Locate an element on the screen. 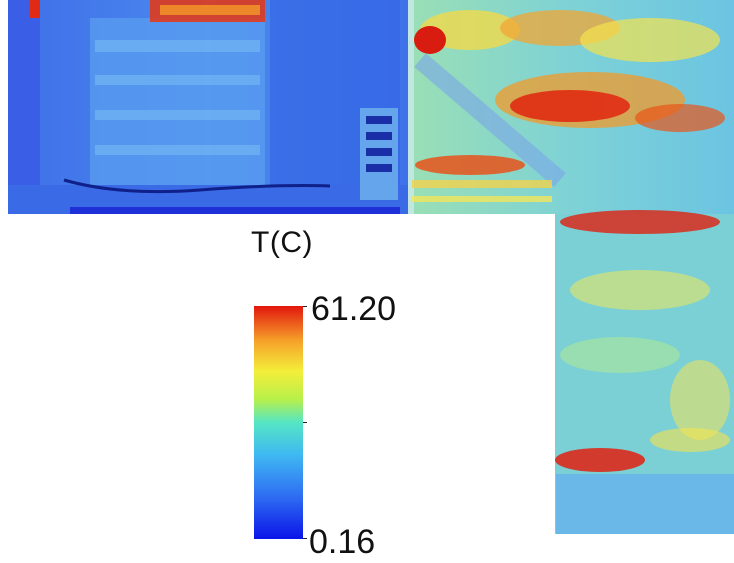  temperature-colorbar is located at coordinates (278, 422).